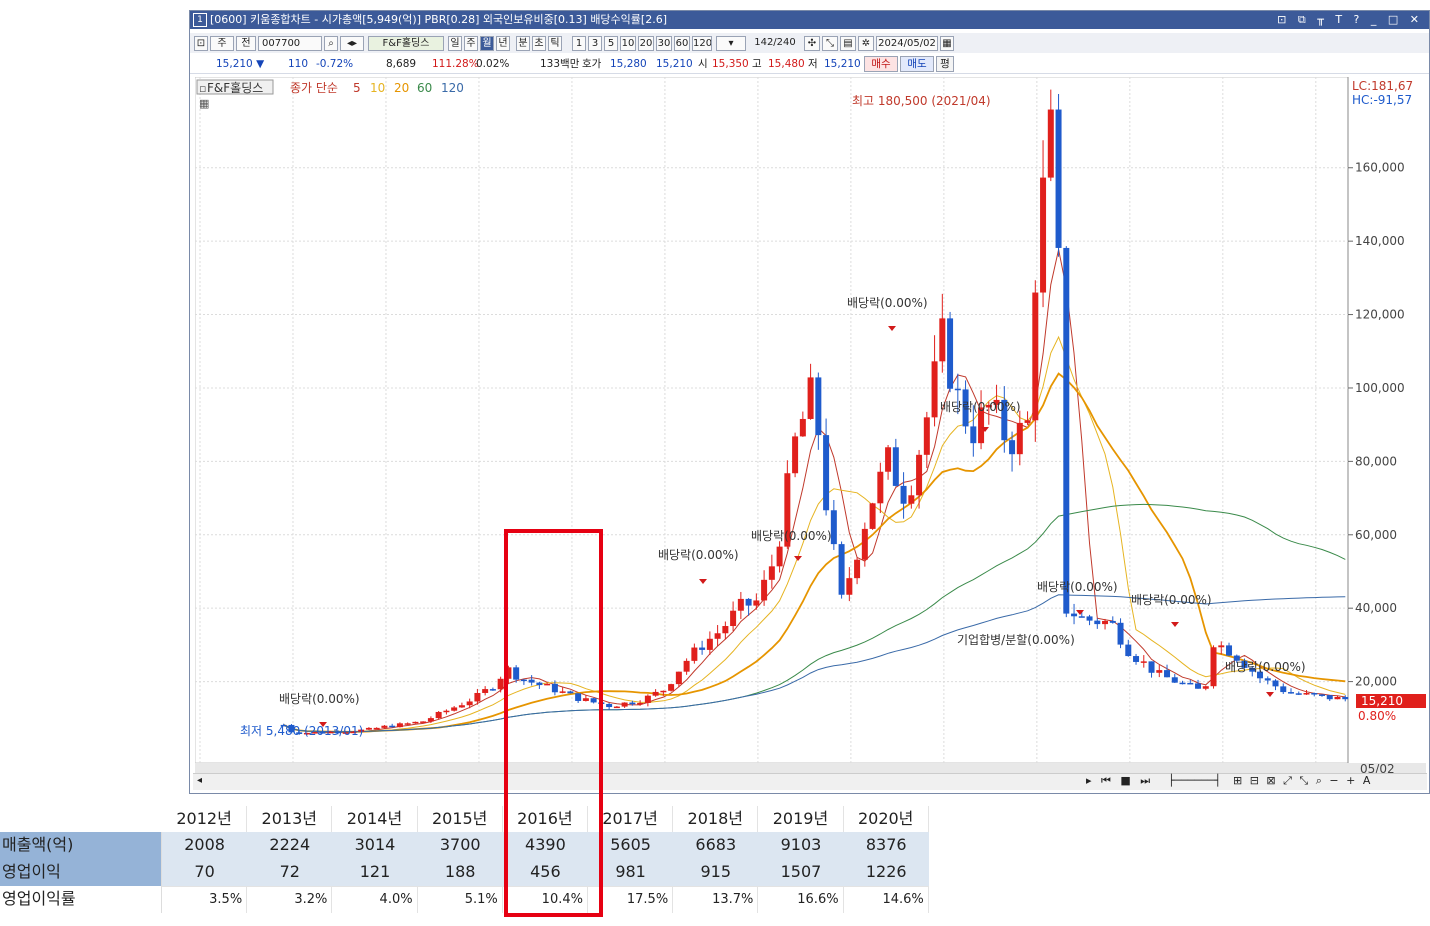 Image resolution: width=1430 pixels, height=926 pixels. I want to click on save-icon: ▤, so click(848, 43).